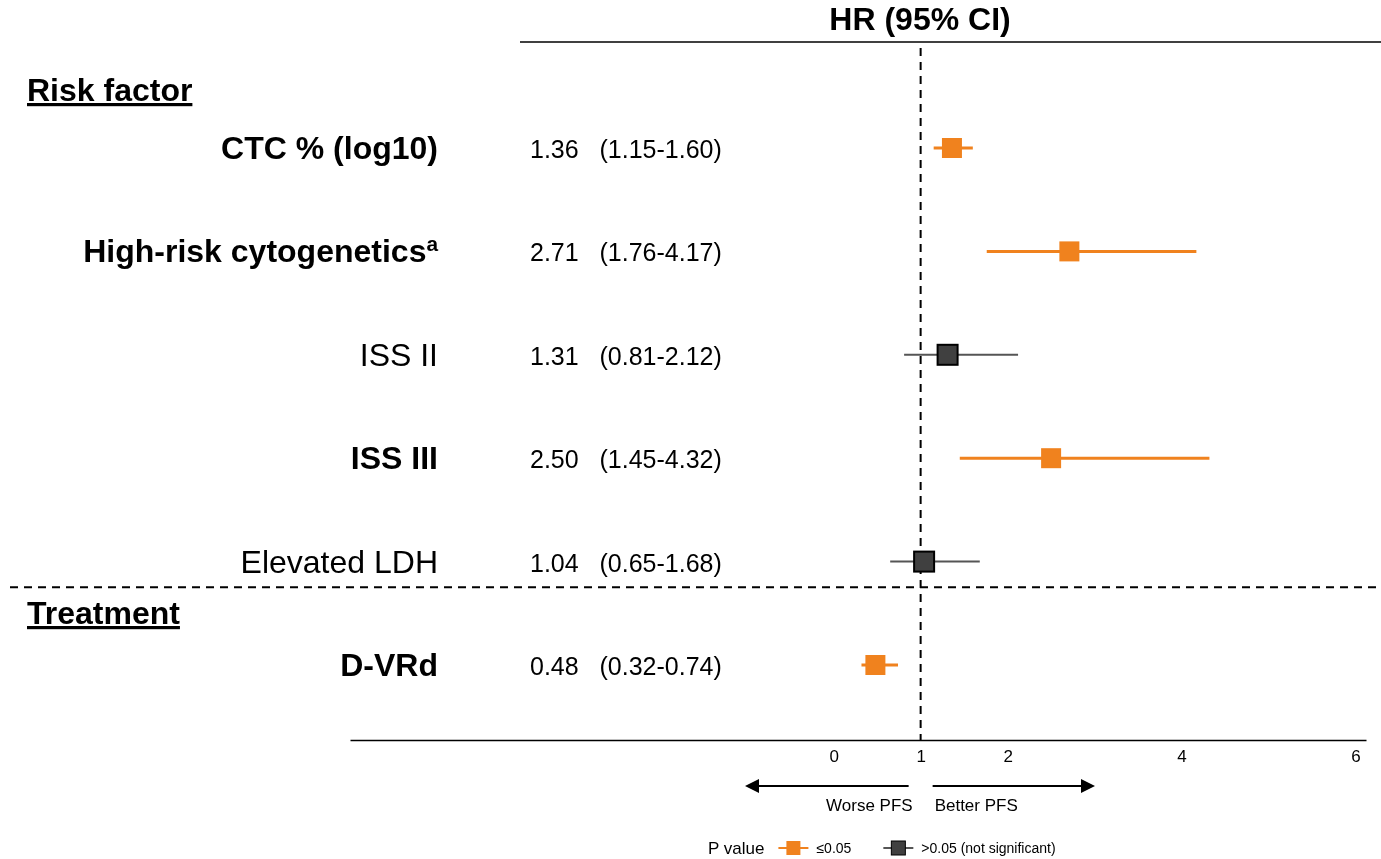  What do you see at coordinates (869, 805) in the screenshot?
I see `text: Worse PFS` at bounding box center [869, 805].